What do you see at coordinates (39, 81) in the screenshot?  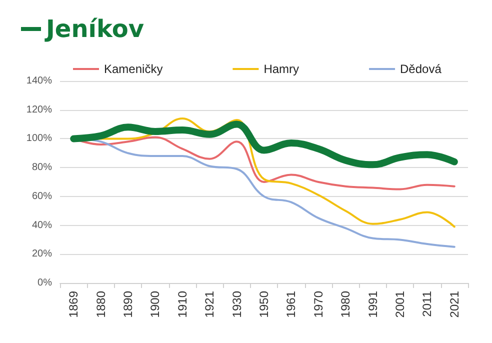 I see `y-tick-label: 140%` at bounding box center [39, 81].